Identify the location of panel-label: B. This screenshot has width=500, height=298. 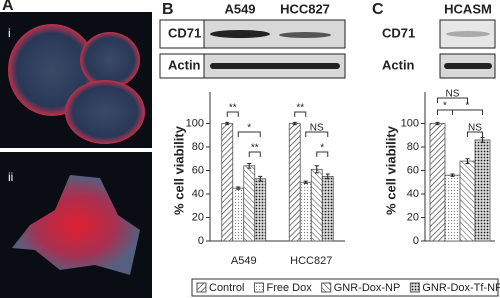
(168, 9).